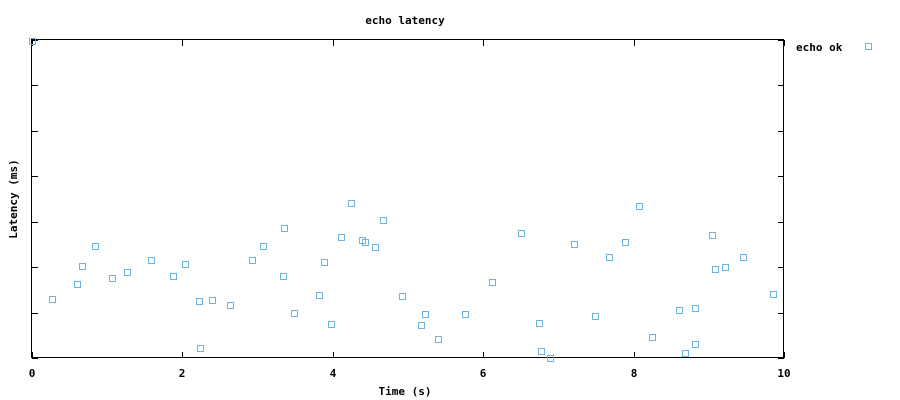 This screenshot has height=400, width=900. I want to click on legend-label: echo ok, so click(819, 47).